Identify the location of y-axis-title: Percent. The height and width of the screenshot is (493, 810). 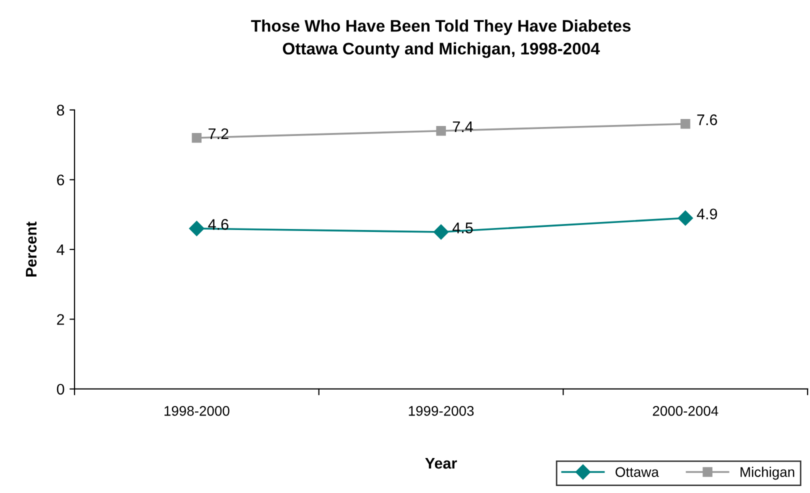
(31, 249).